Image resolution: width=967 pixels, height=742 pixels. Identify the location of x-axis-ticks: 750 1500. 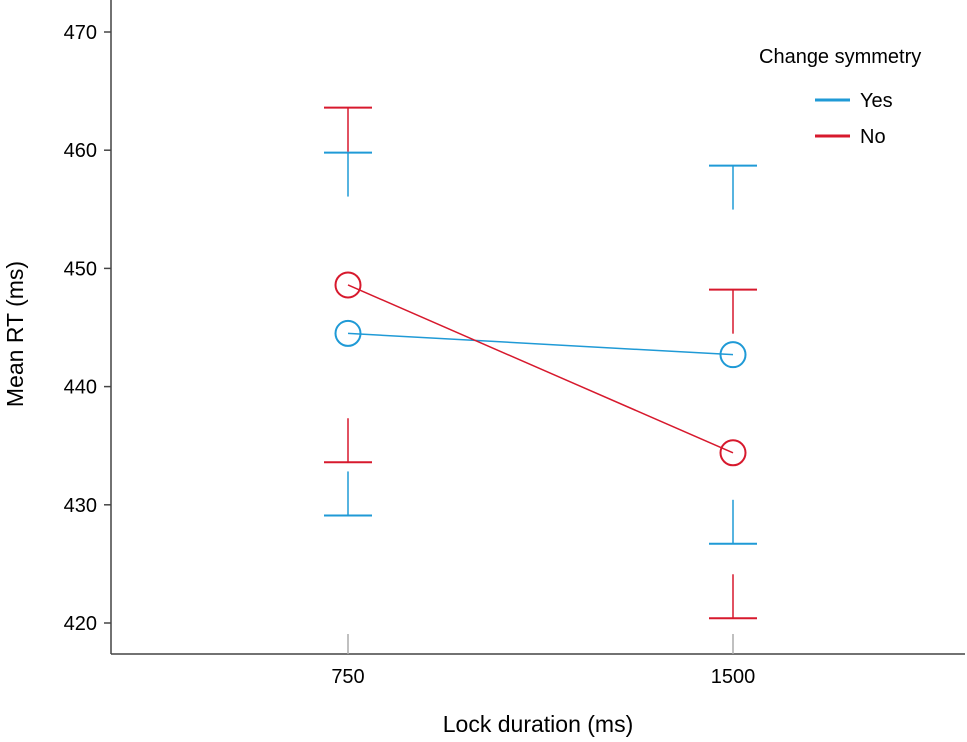
(543, 661).